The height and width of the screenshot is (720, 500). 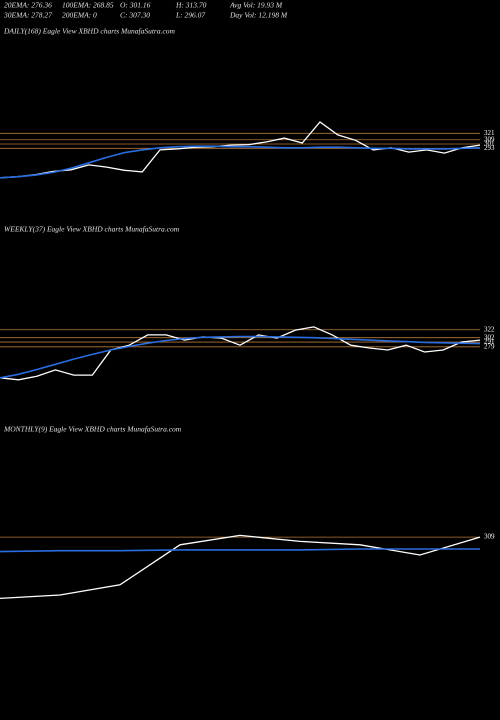 What do you see at coordinates (79, 15) in the screenshot?
I see `header-stat: 200EMA: 0` at bounding box center [79, 15].